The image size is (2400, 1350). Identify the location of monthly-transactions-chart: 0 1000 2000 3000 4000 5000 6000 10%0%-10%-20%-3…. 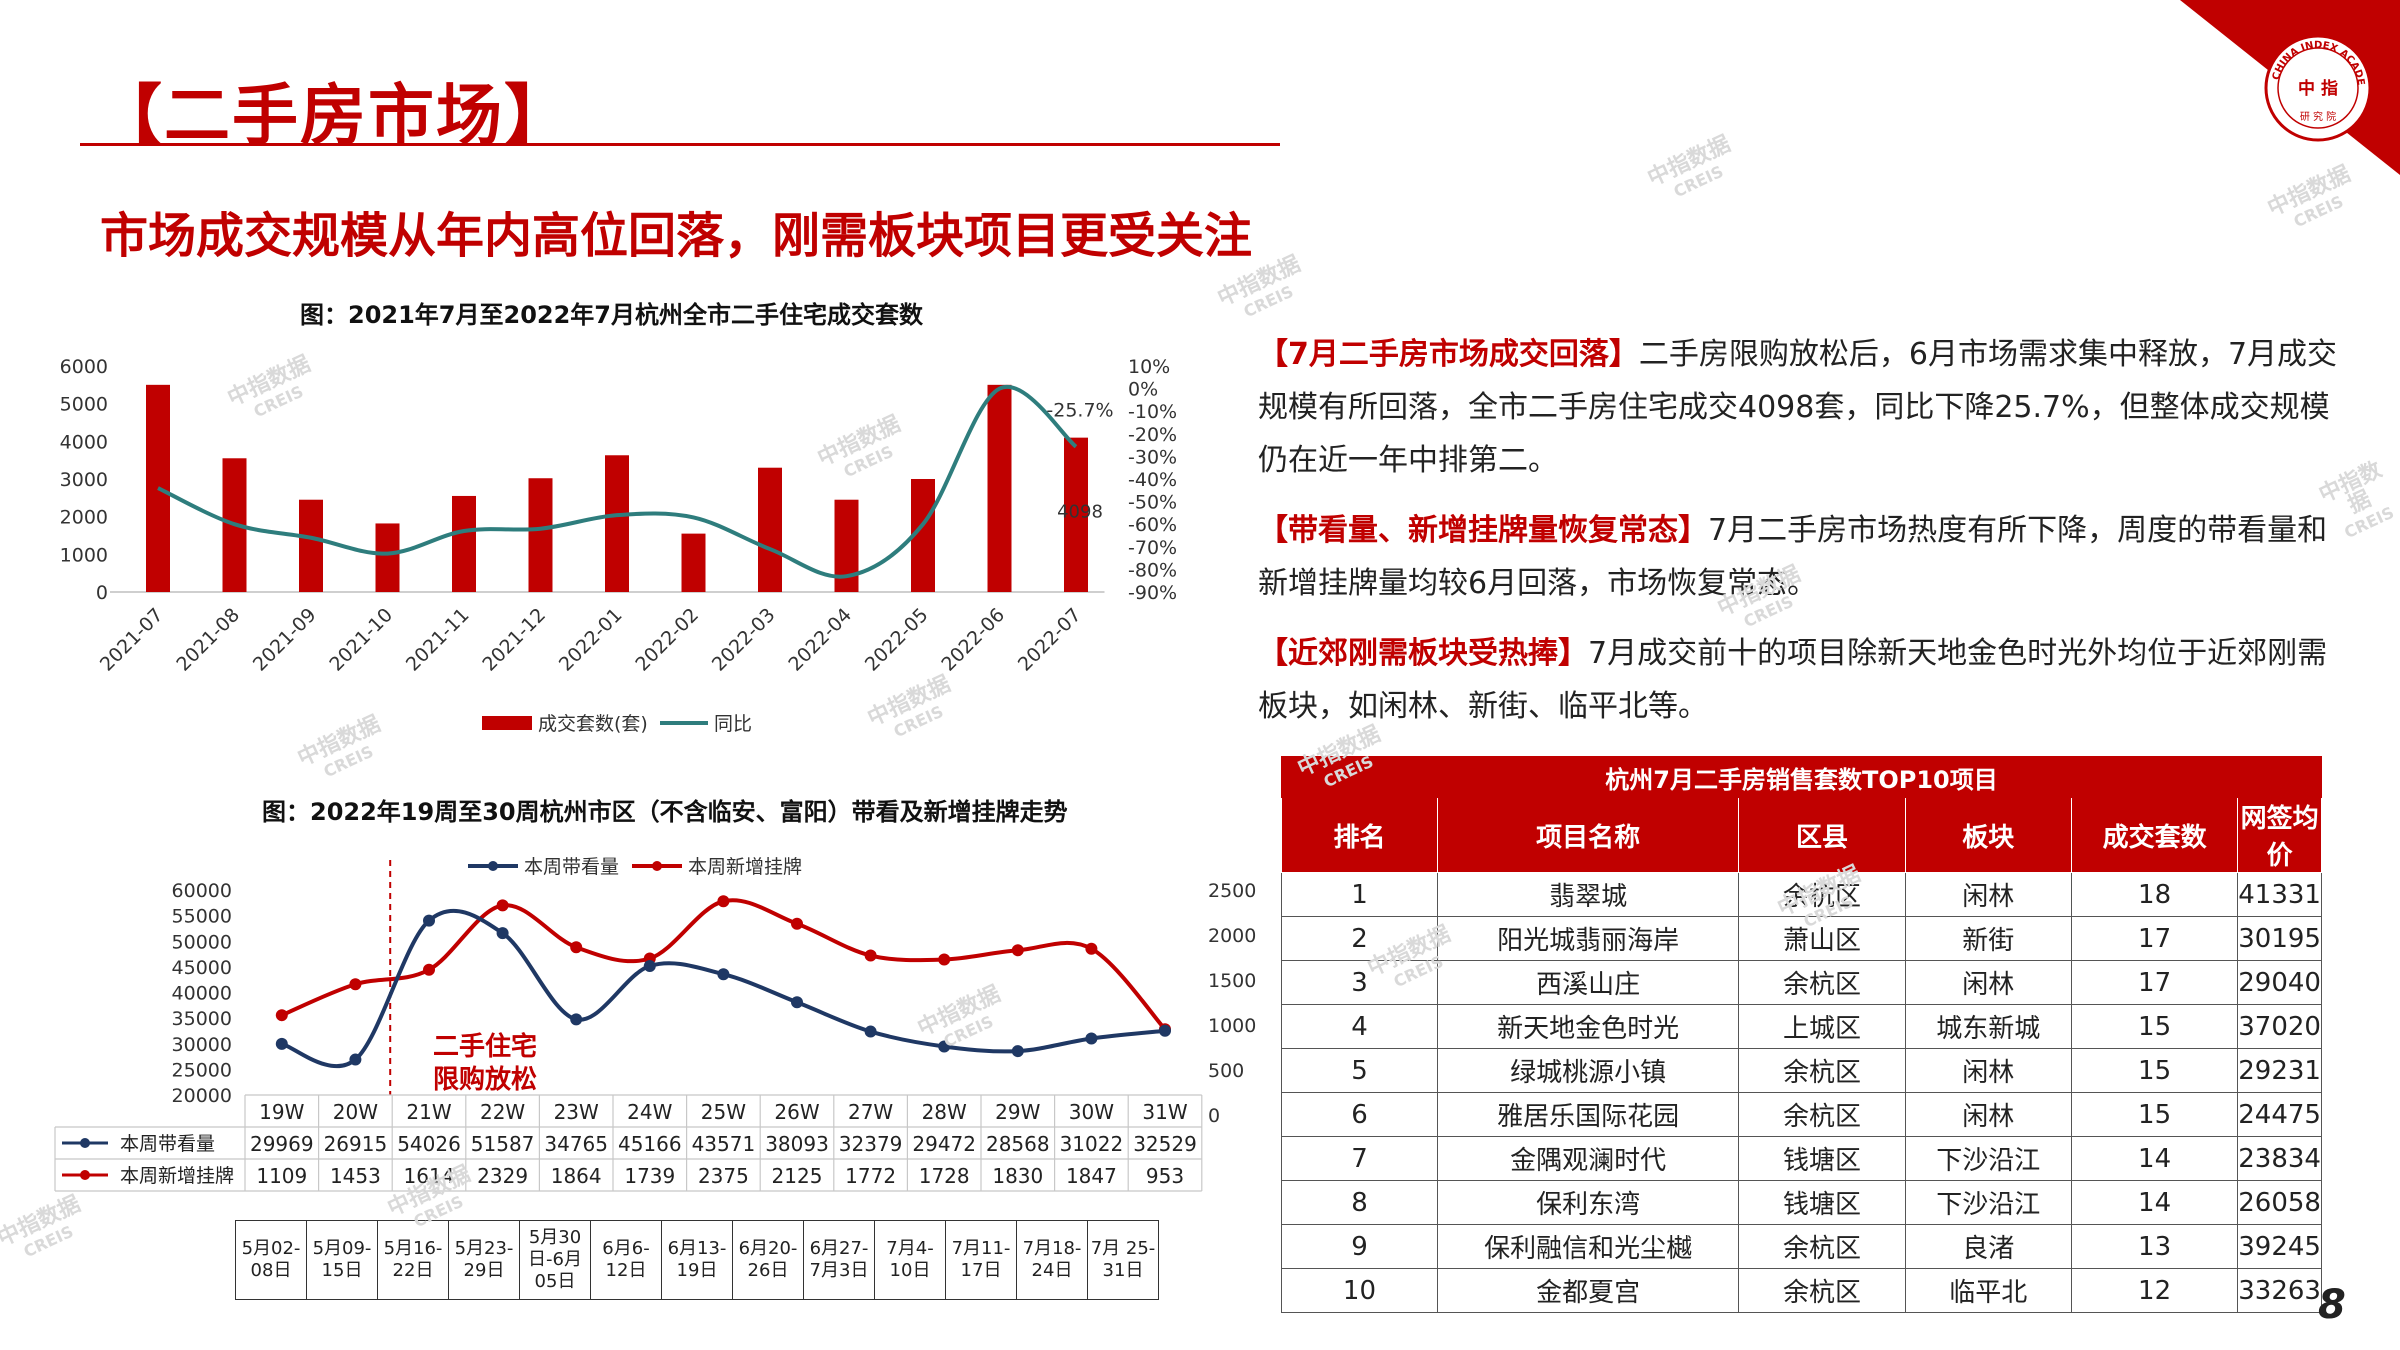
(618, 545).